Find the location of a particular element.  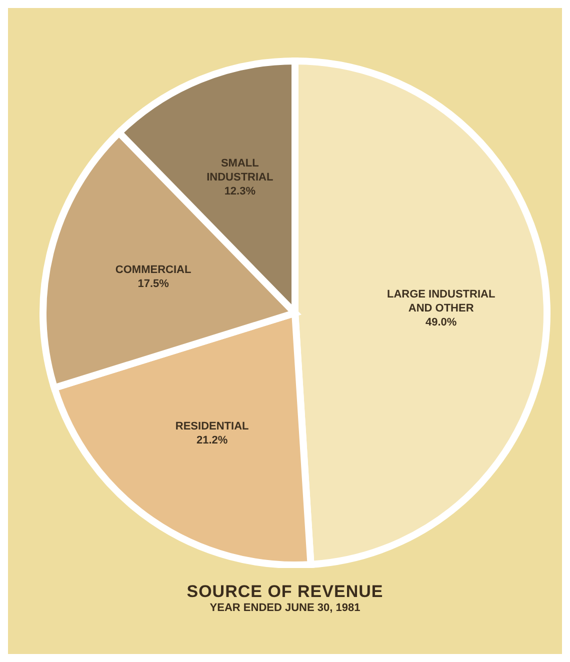

data-label: 49.0% is located at coordinates (441, 322).